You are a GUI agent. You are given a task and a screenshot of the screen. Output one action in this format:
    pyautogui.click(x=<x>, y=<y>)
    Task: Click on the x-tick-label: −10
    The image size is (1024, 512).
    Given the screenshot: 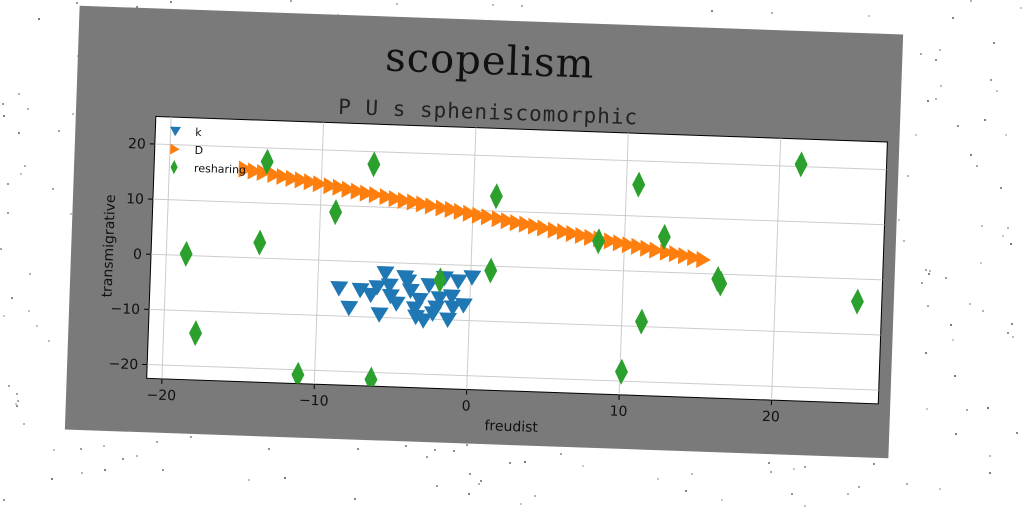 What is the action you would take?
    pyautogui.click(x=314, y=401)
    